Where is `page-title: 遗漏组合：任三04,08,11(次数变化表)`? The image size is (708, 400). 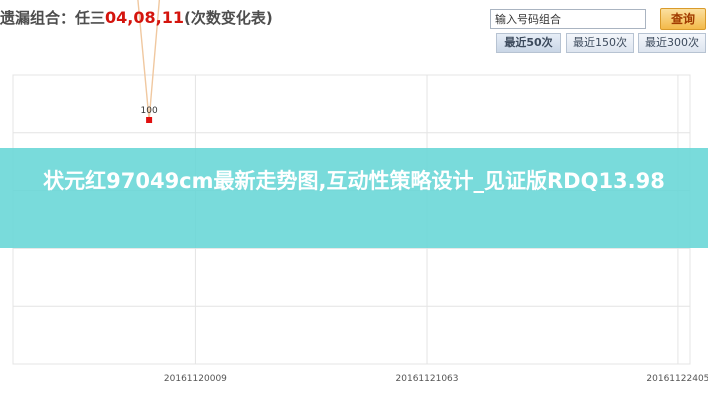 page-title: 遗漏组合：任三04,08,11(次数变化表) is located at coordinates (136, 17).